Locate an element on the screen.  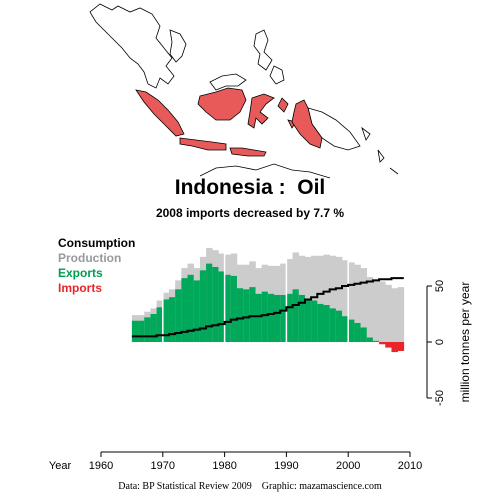
exports-bar-1979 is located at coordinates (221, 306).